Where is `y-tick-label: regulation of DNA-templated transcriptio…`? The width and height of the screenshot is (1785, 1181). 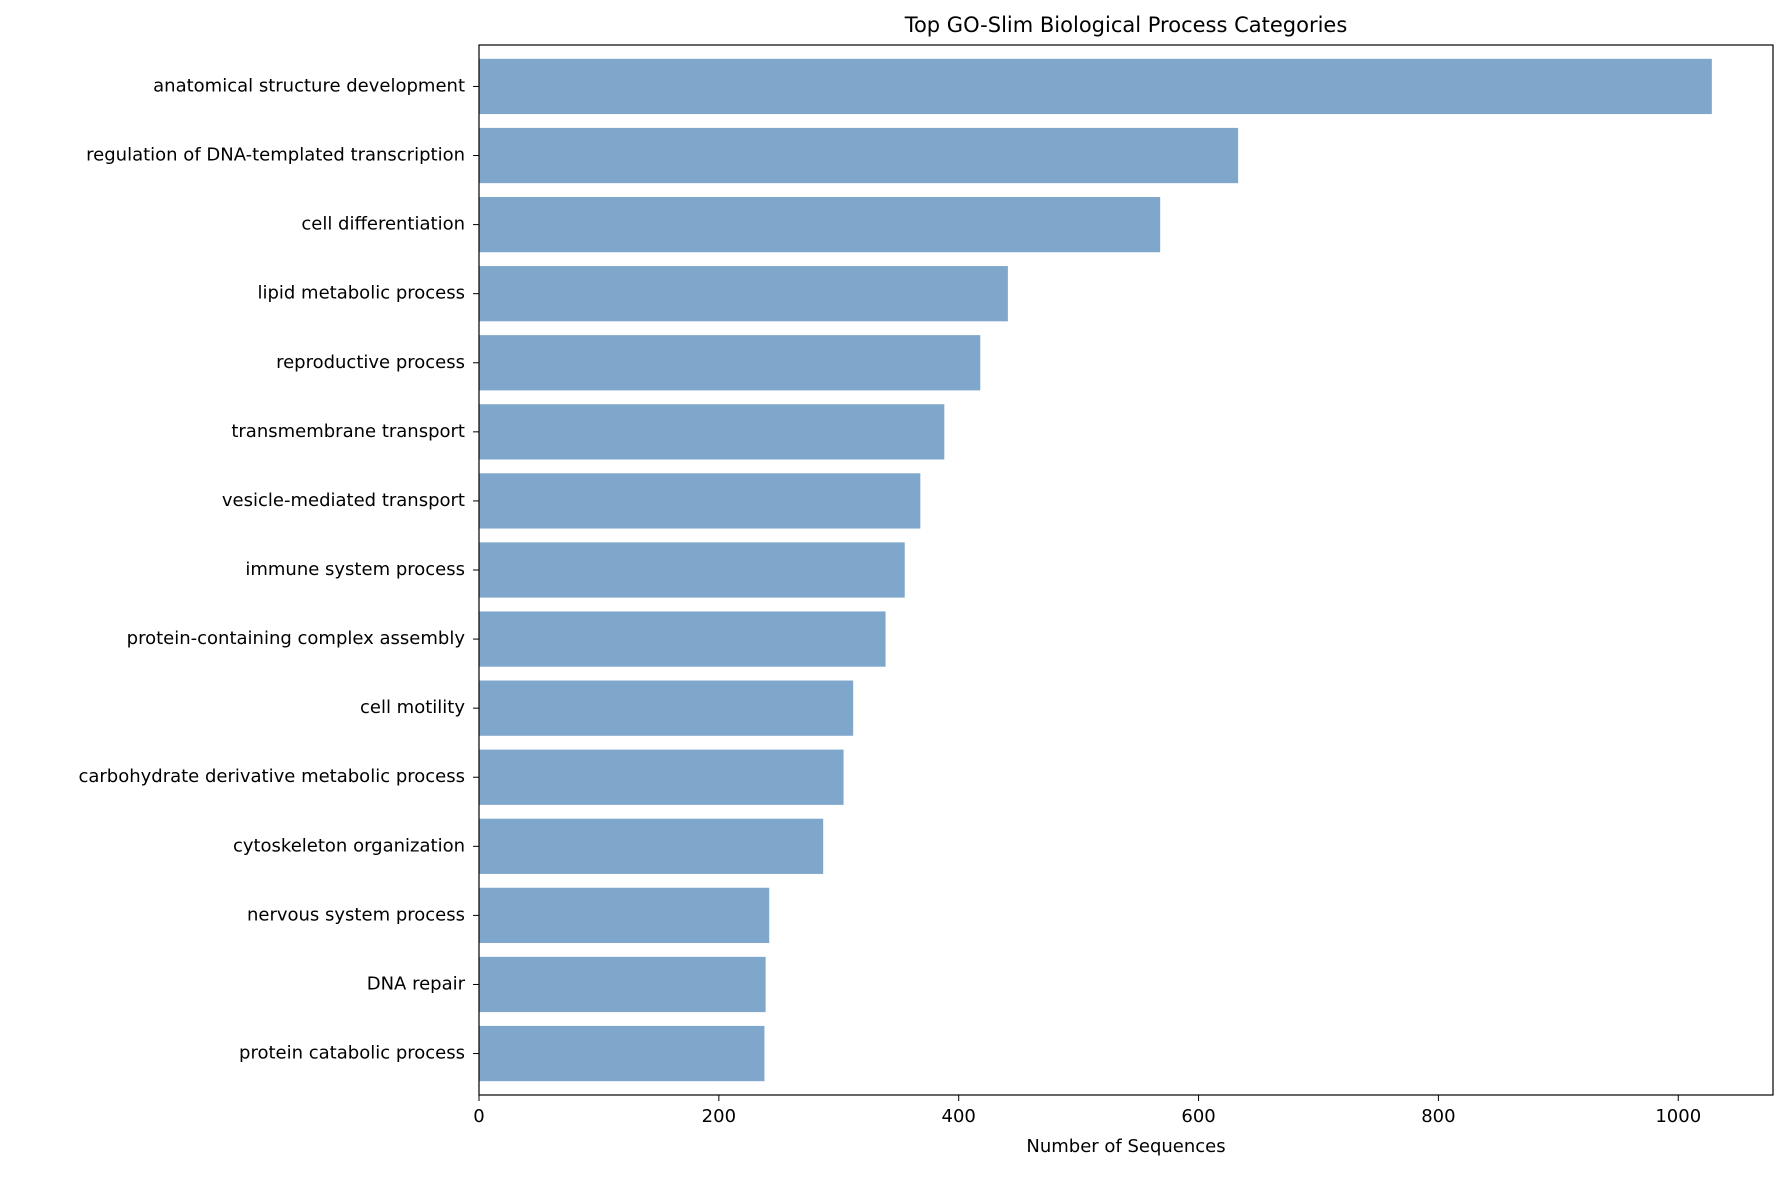 y-tick-label: regulation of DNA-templated transcriptio… is located at coordinates (275, 155).